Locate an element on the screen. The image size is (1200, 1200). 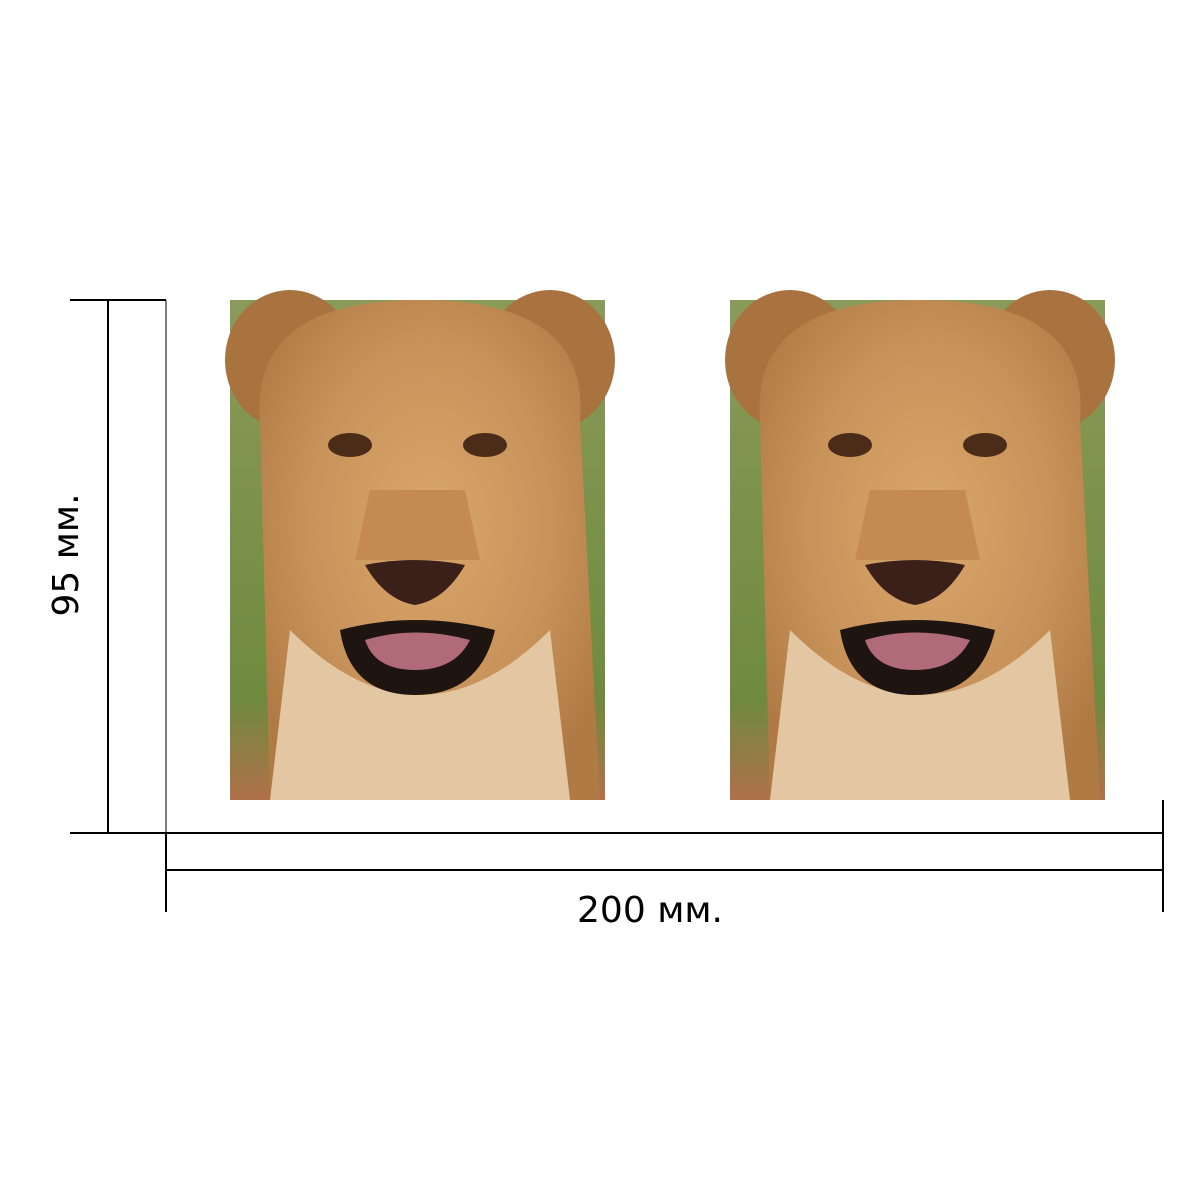
height-label: 95 мм. is located at coordinates (66, 554).